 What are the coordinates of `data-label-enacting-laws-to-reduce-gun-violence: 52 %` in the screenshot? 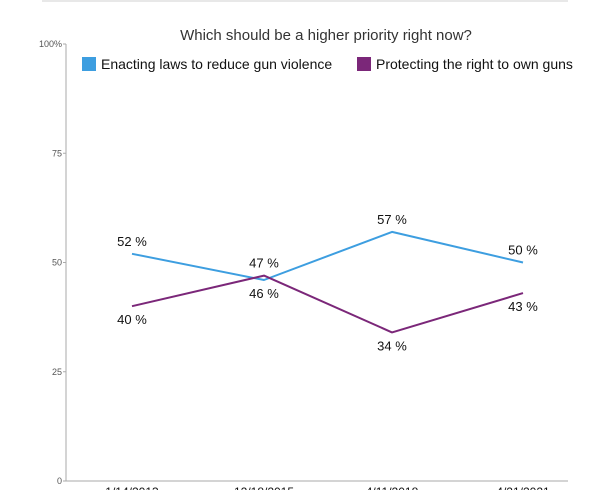 It's located at (132, 241).